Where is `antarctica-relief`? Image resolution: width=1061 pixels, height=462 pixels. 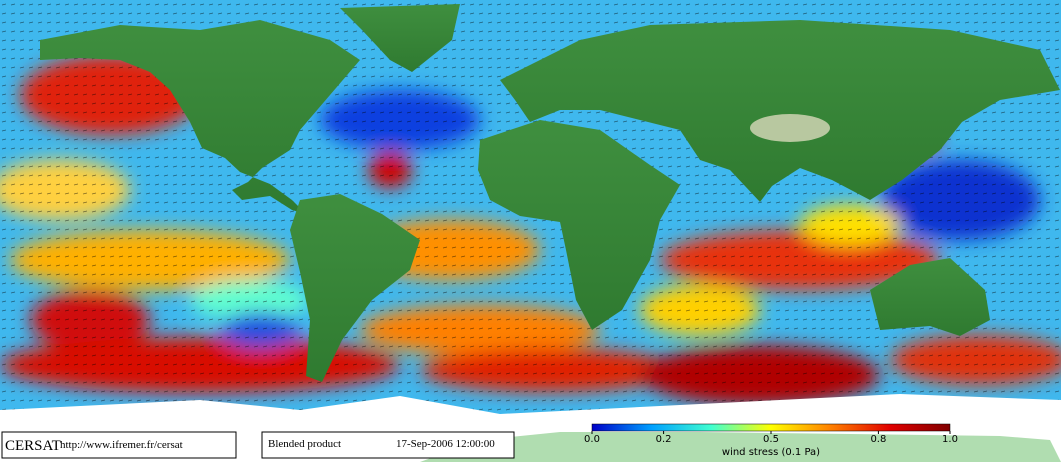
antarctica-relief is located at coordinates (740, 447).